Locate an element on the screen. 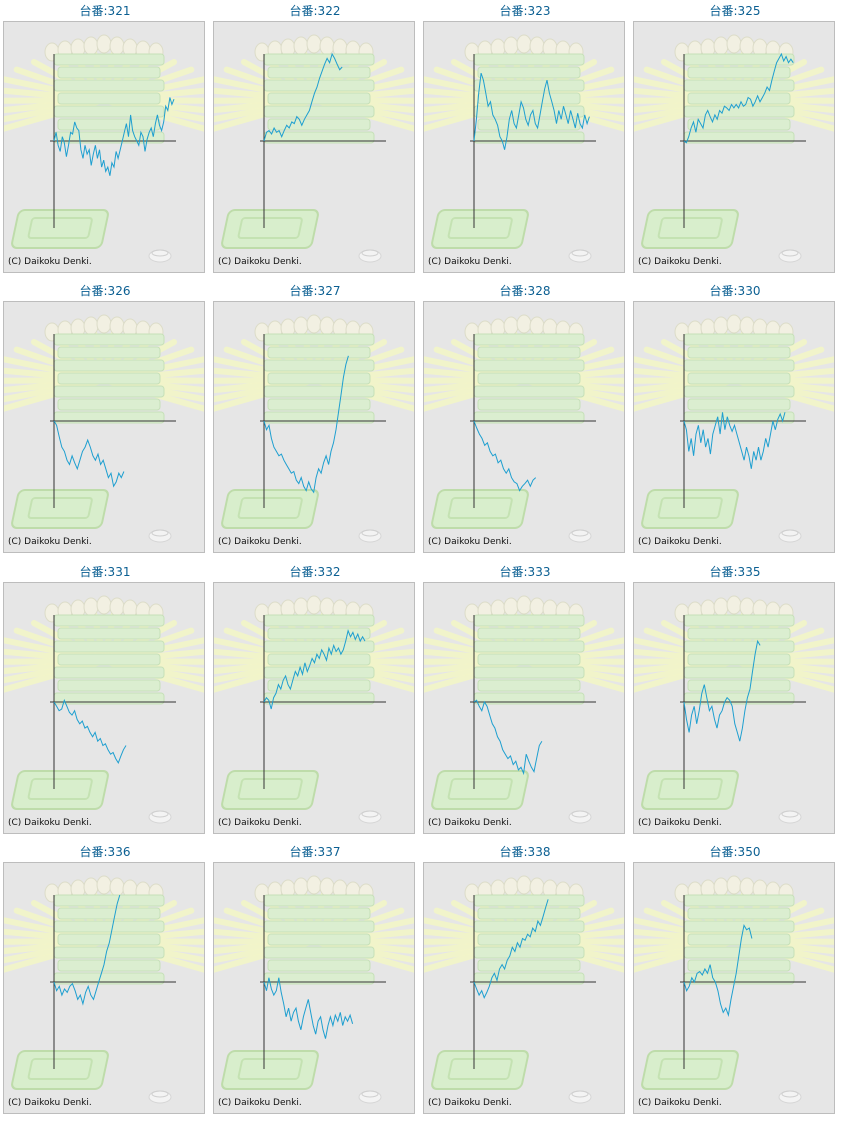  machine-number-title: 台番:350 is located at coordinates (735, 852).